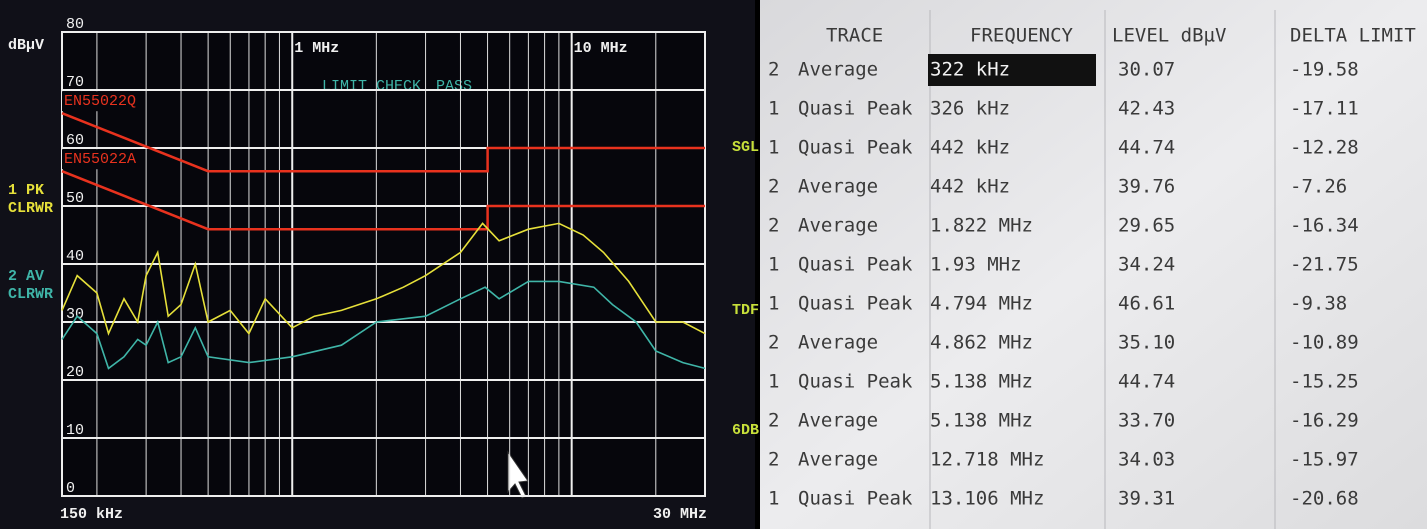 Image resolution: width=1427 pixels, height=529 pixels. I want to click on status-result: PASS, so click(454, 86).